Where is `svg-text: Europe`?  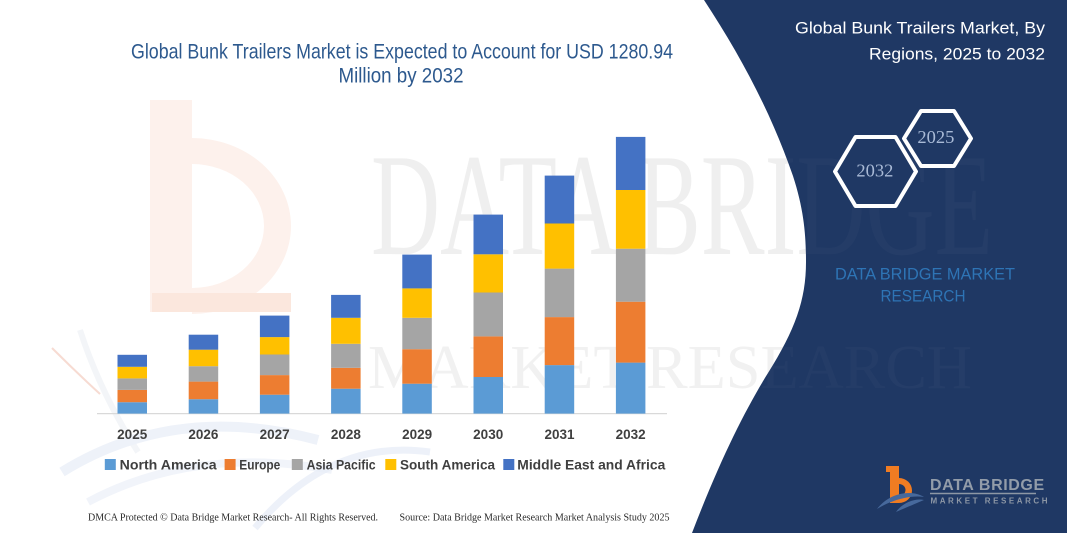
svg-text: Europe is located at coordinates (259, 465).